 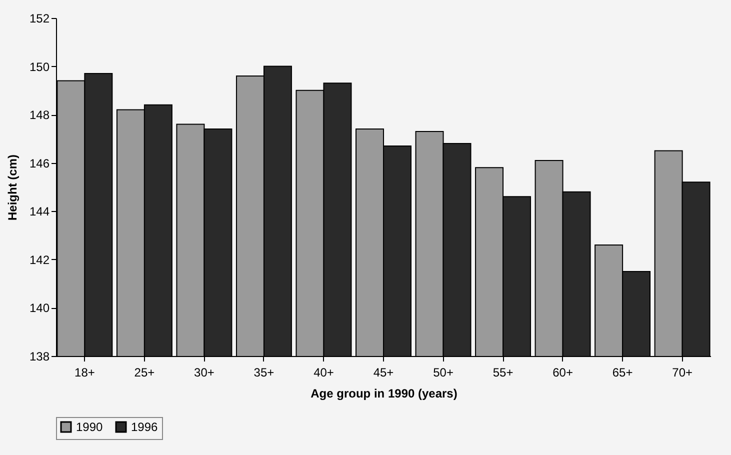 I want to click on y-tick-label: 144, so click(x=39, y=211).